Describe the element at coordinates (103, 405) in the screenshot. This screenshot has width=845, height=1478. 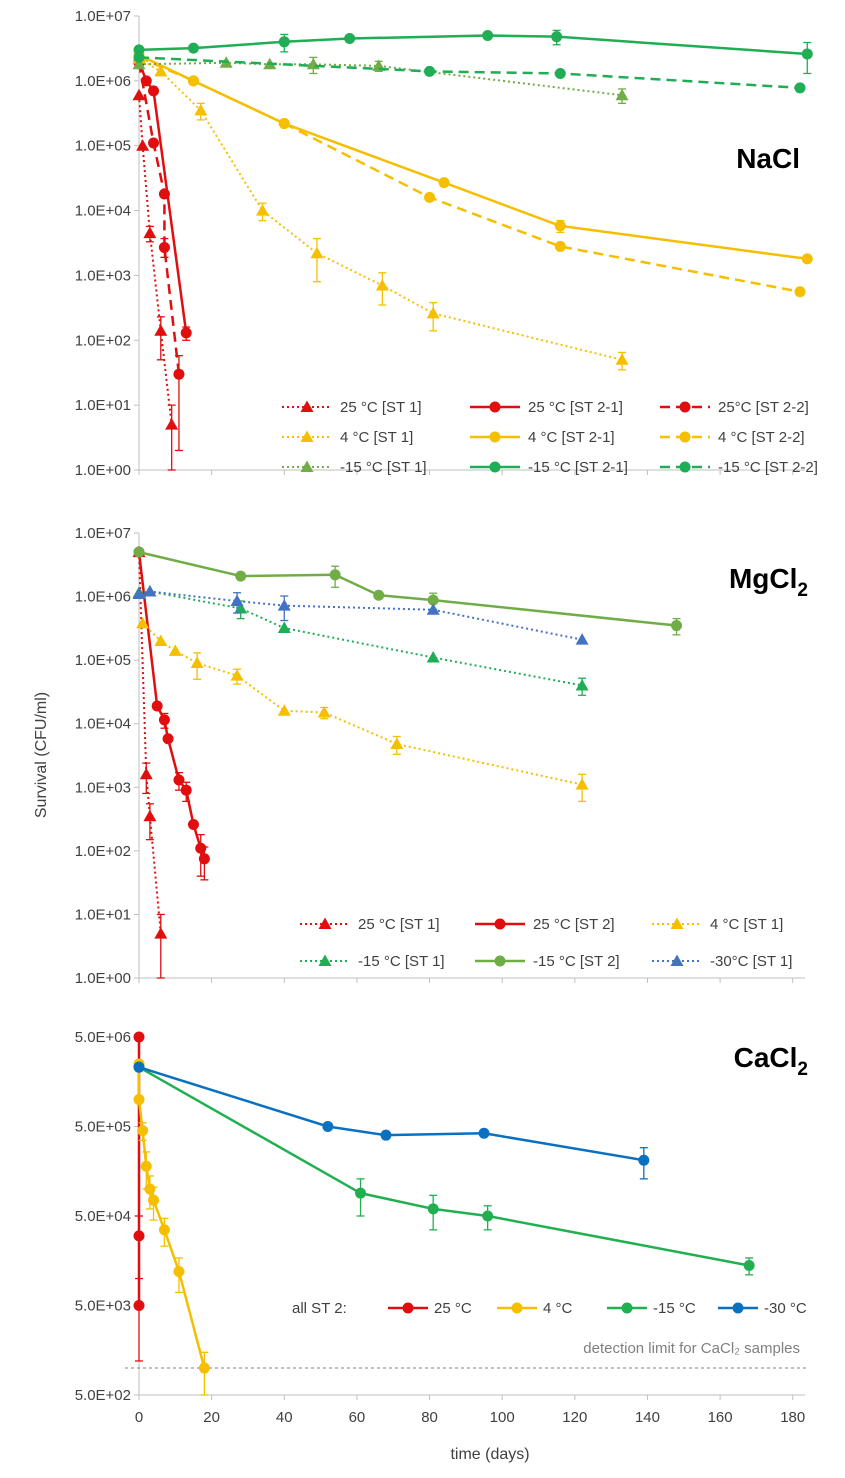
I see `y-tick-label: 1.0E+01` at that location.